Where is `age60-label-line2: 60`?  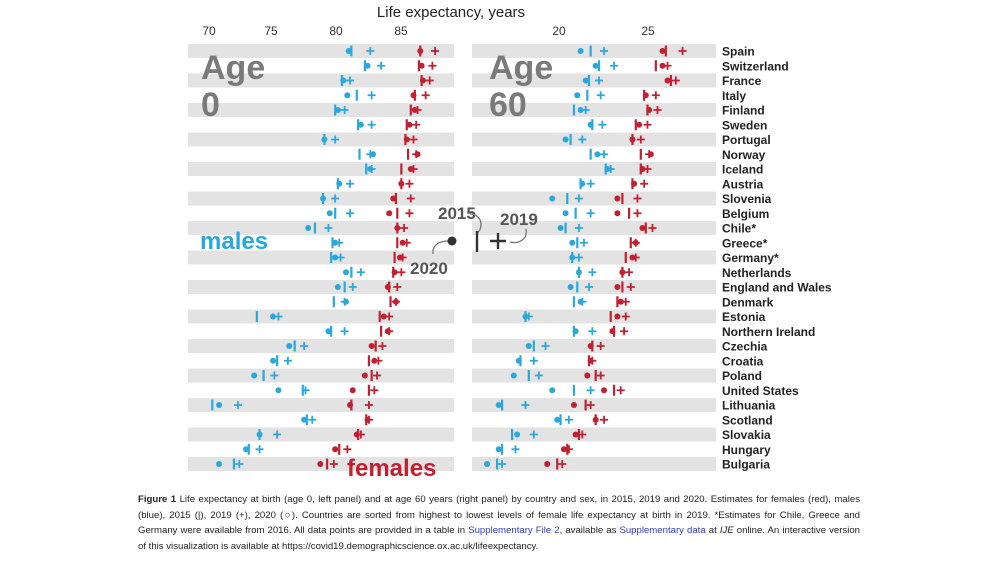
age60-label-line2: 60 is located at coordinates (508, 105).